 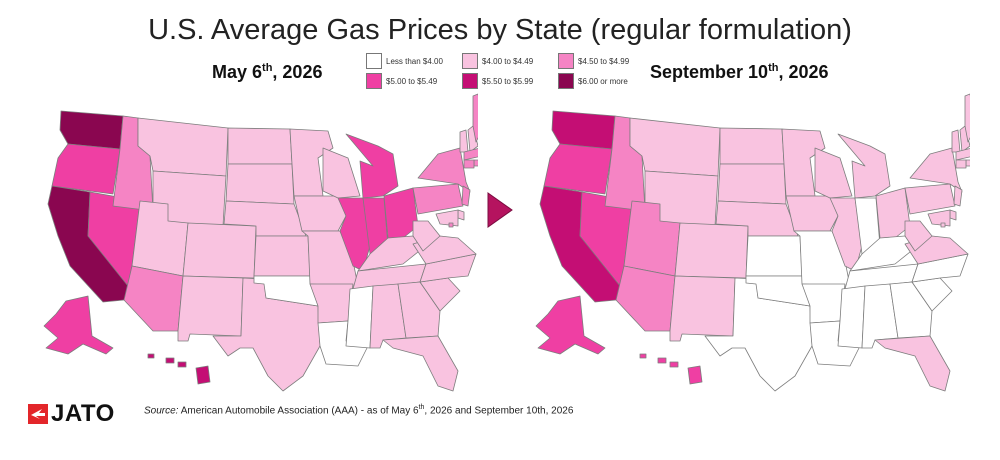 I want to click on legend-item: $5.50 to $5.99, so click(x=497, y=81).